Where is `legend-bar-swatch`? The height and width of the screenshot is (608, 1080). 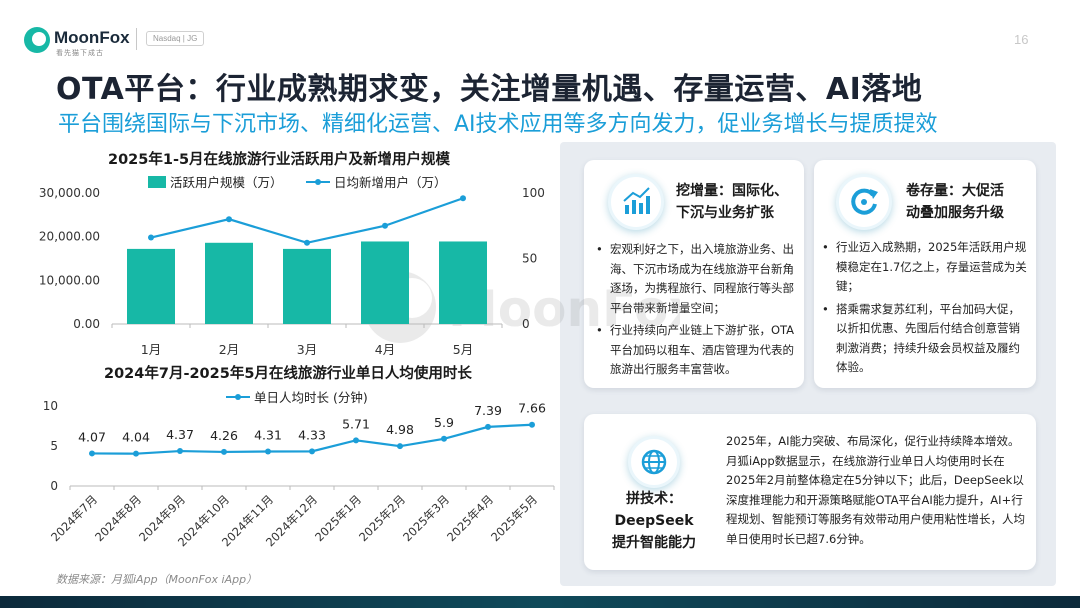 legend-bar-swatch is located at coordinates (157, 182).